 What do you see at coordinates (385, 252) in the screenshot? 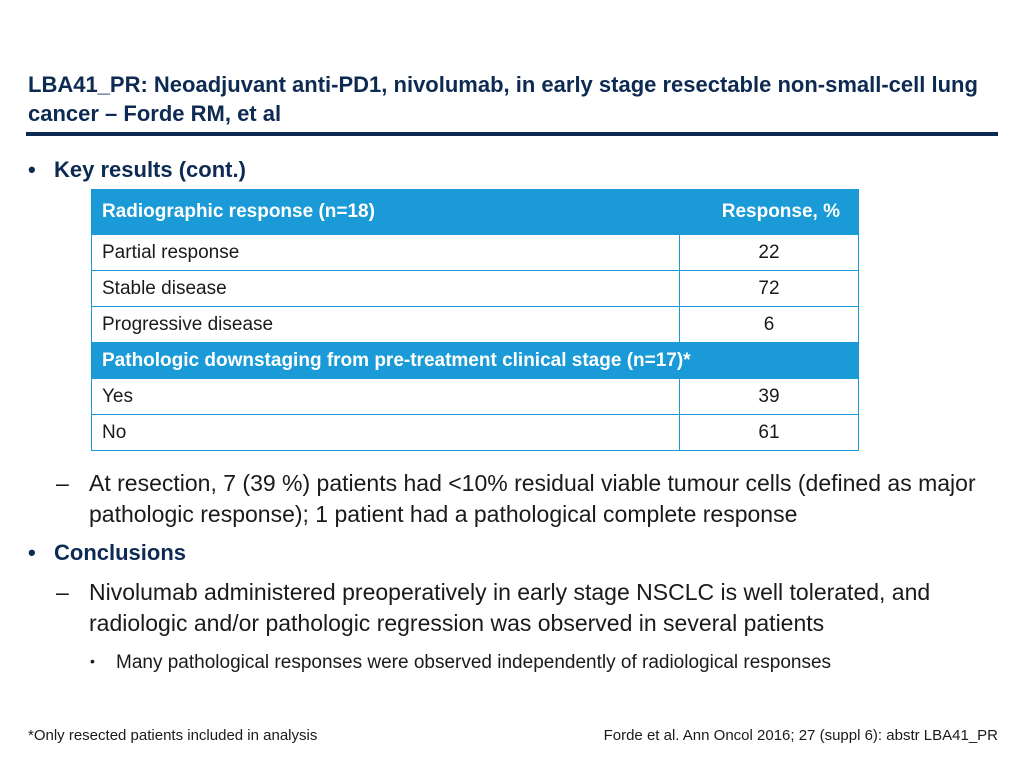
I see `row-label: Partial response` at bounding box center [385, 252].